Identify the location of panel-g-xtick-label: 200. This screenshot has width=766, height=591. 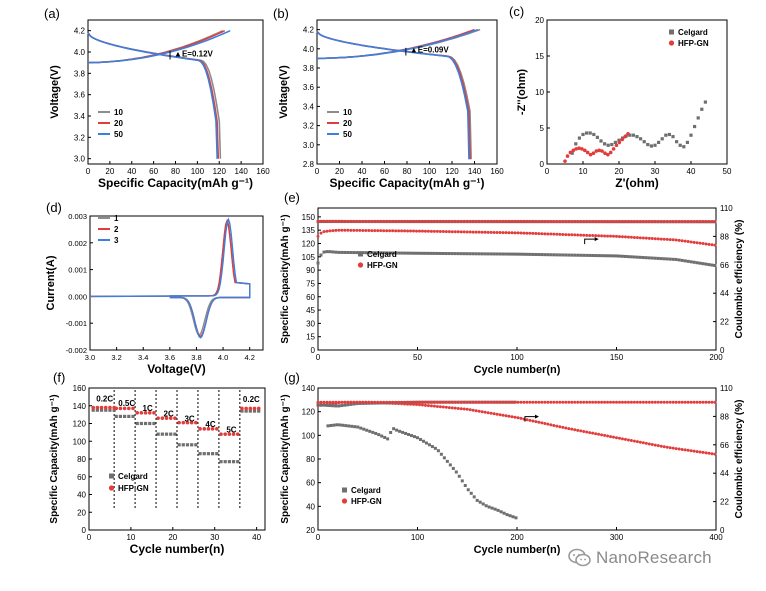
(517, 537).